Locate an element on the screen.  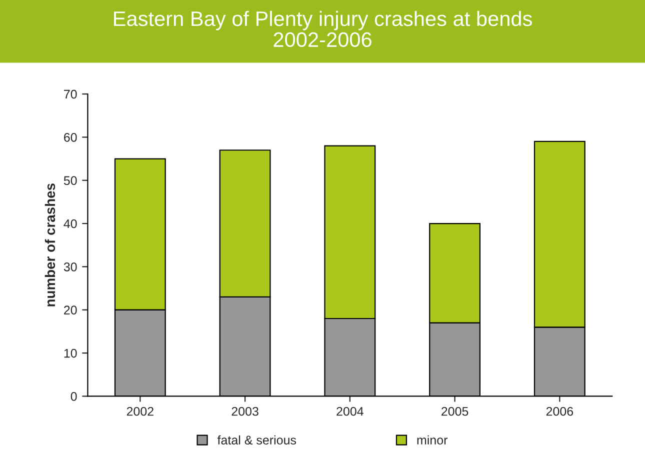
y-tick-label: 50 is located at coordinates (70, 180).